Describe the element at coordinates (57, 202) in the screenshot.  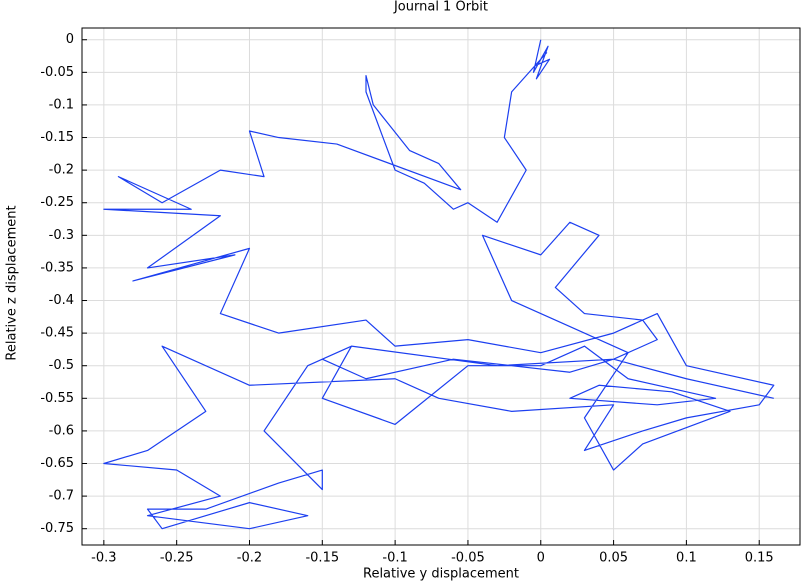
I see `y-tick-label: -0.25` at that location.